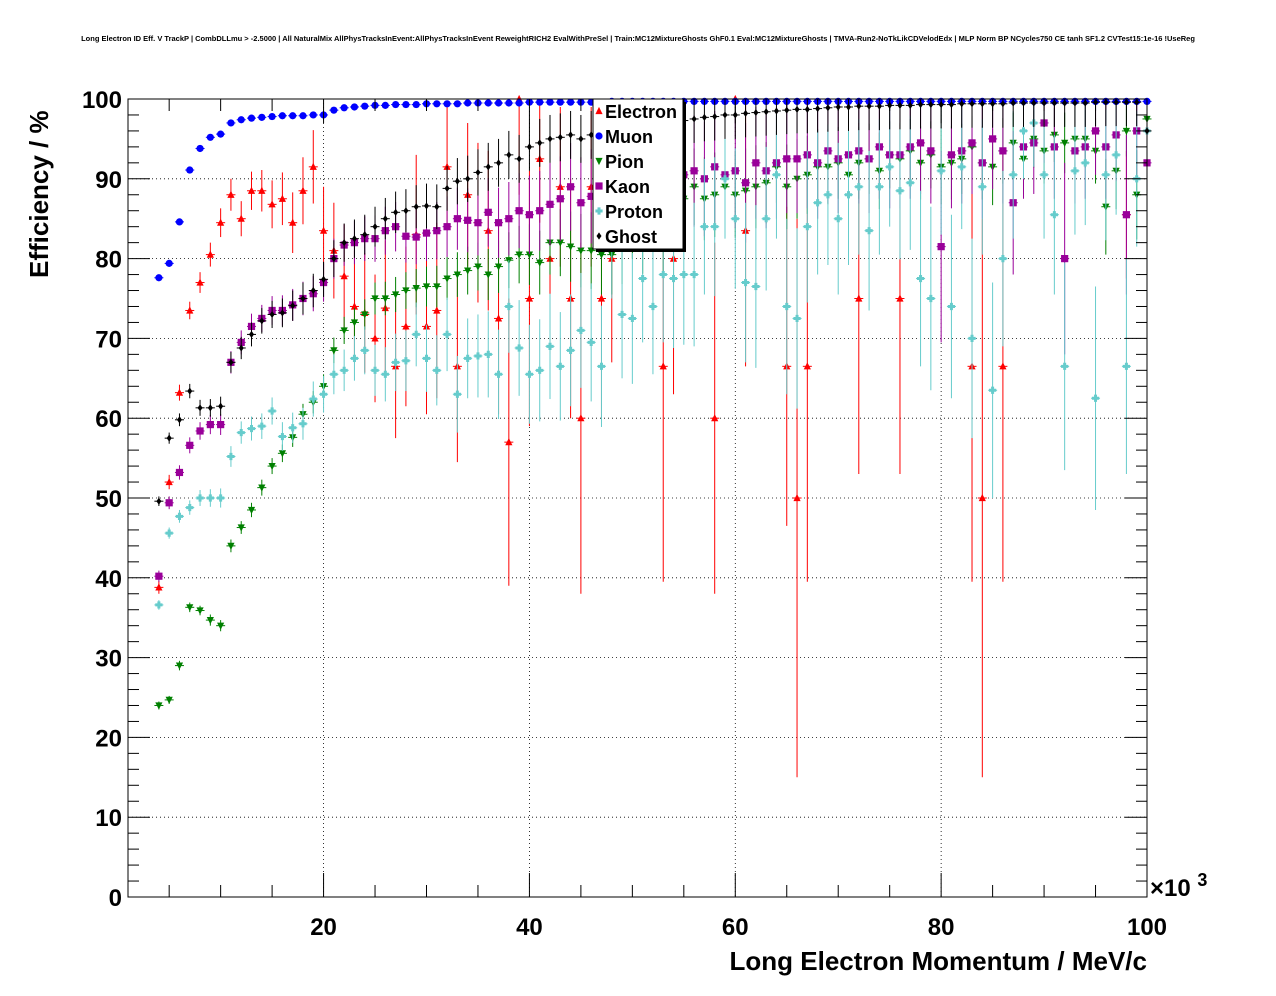 The image size is (1276, 996). I want to click on y-tick-label: 50, so click(108, 499).